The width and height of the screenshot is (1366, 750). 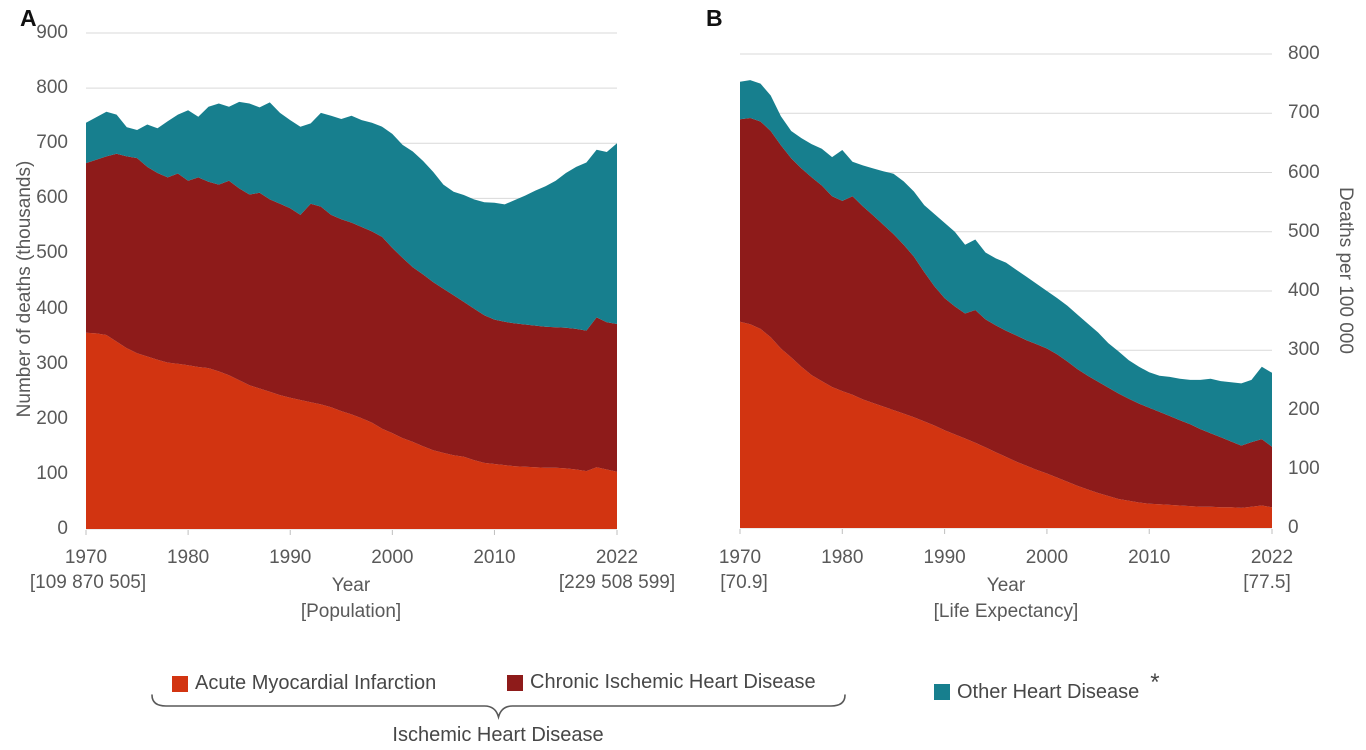 What do you see at coordinates (744, 582) in the screenshot?
I see `panel-b-first-year-note: [70.9]` at bounding box center [744, 582].